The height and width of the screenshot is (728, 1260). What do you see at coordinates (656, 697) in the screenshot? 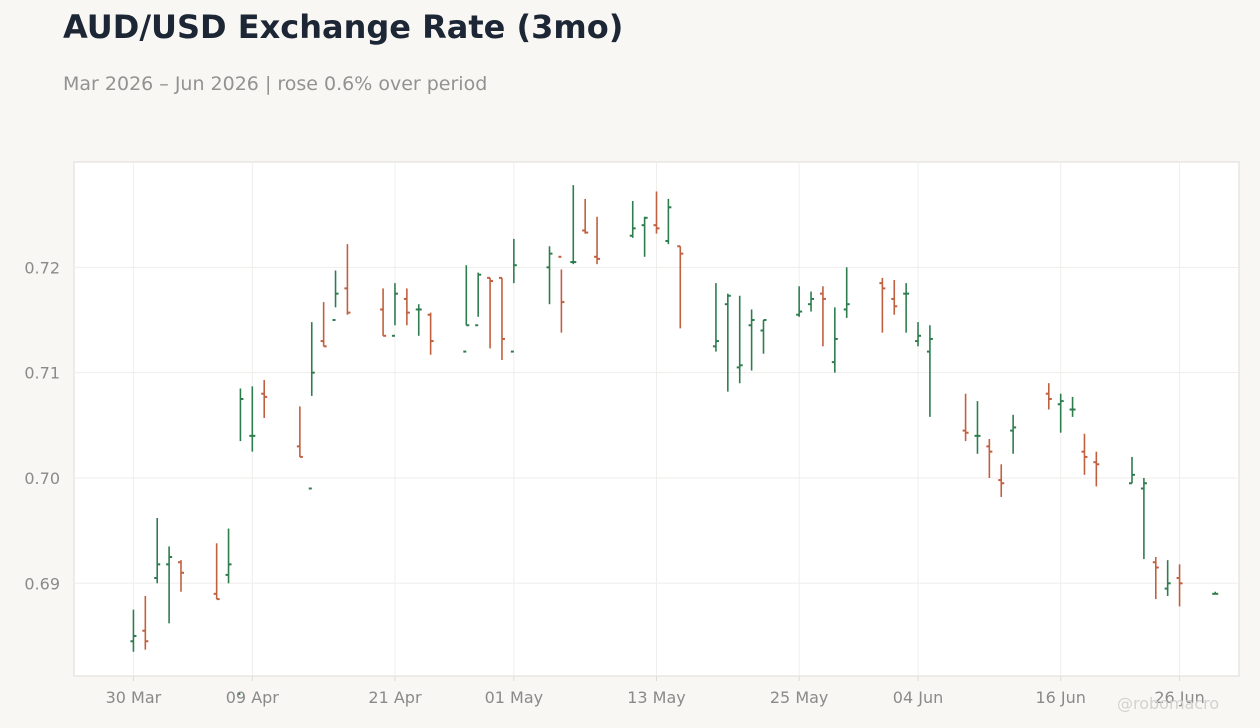
I see `x-tick-label: 13 May` at bounding box center [656, 697].